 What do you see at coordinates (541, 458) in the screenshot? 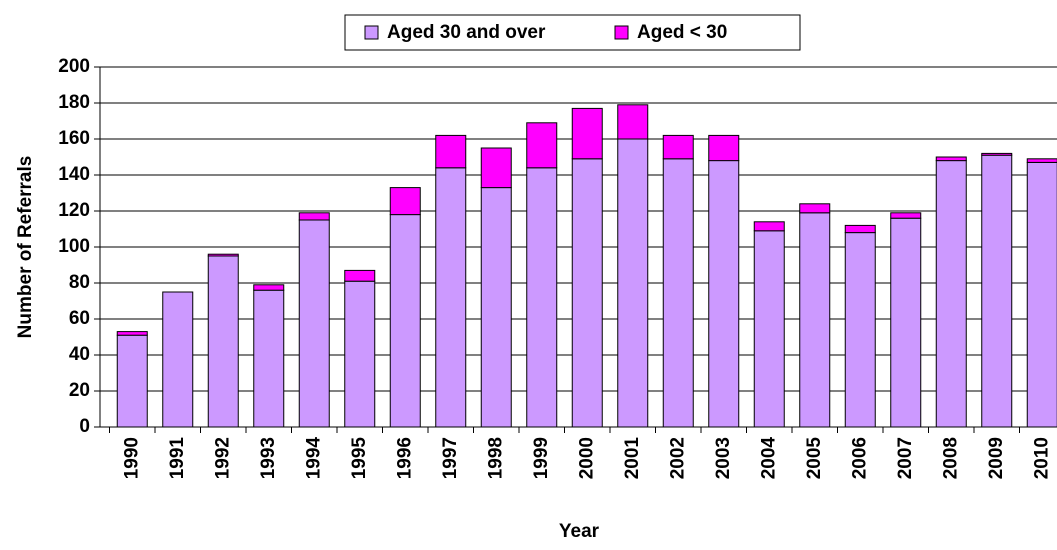
I see `x-tick-label: 1999` at bounding box center [541, 458].